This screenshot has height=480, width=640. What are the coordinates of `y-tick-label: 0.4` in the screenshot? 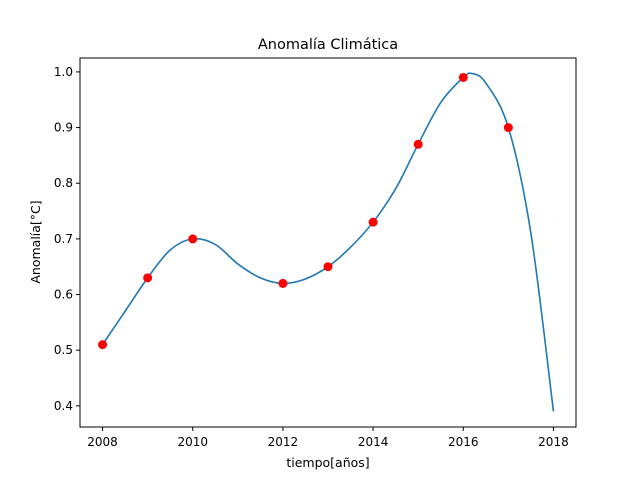 It's located at (63, 406).